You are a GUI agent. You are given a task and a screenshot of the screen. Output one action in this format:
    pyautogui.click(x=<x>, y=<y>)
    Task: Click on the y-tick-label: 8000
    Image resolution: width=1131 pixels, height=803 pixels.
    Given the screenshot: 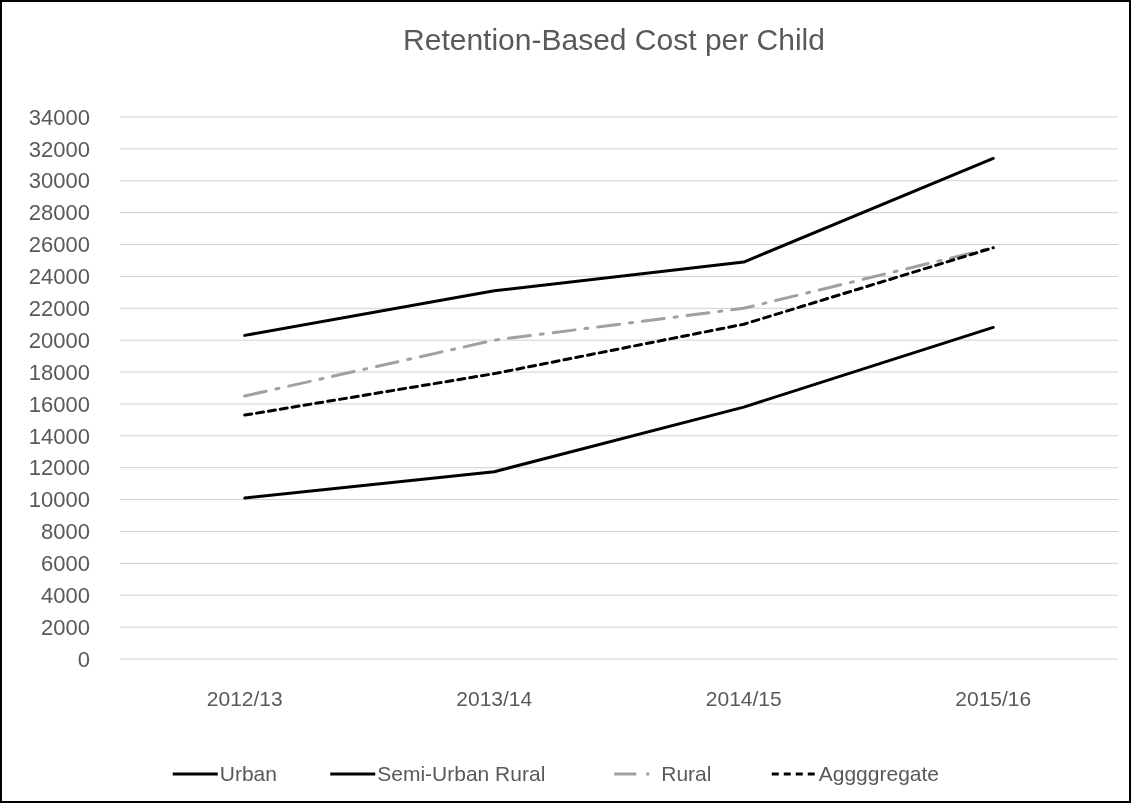 What is the action you would take?
    pyautogui.click(x=65, y=532)
    